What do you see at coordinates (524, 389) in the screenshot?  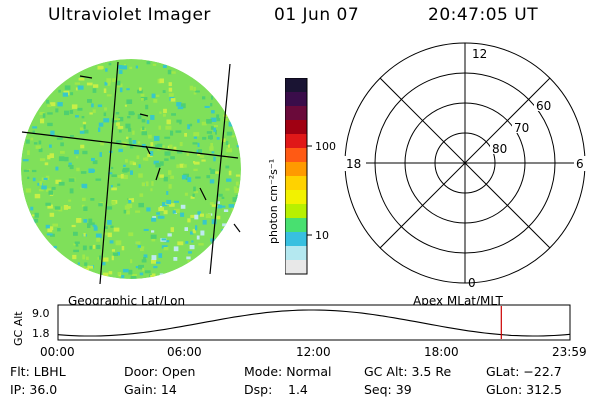 I see `glon-info: GLon: 312.5` at bounding box center [524, 389].